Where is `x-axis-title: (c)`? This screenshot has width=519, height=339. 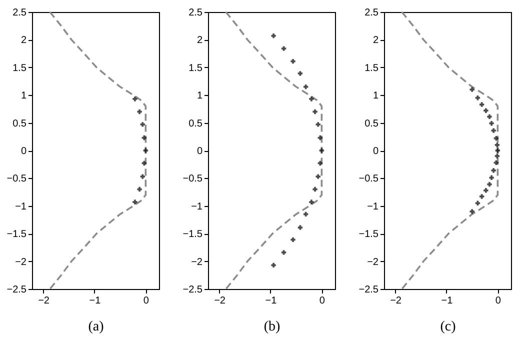 x-axis-title: (c) is located at coordinates (448, 327).